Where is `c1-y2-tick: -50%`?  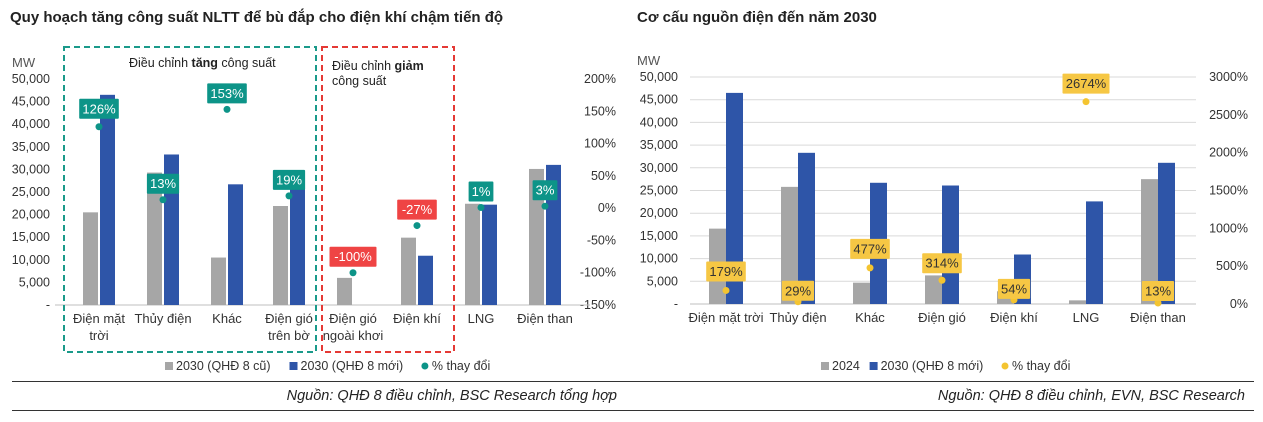 c1-y2-tick: -50% is located at coordinates (601, 240).